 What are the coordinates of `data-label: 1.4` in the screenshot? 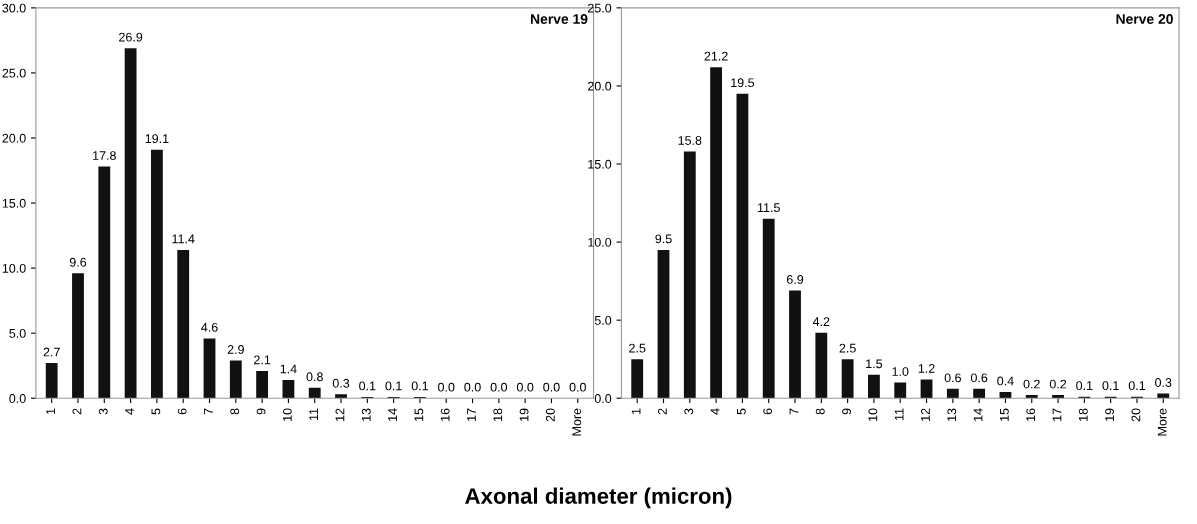 It's located at (288, 369).